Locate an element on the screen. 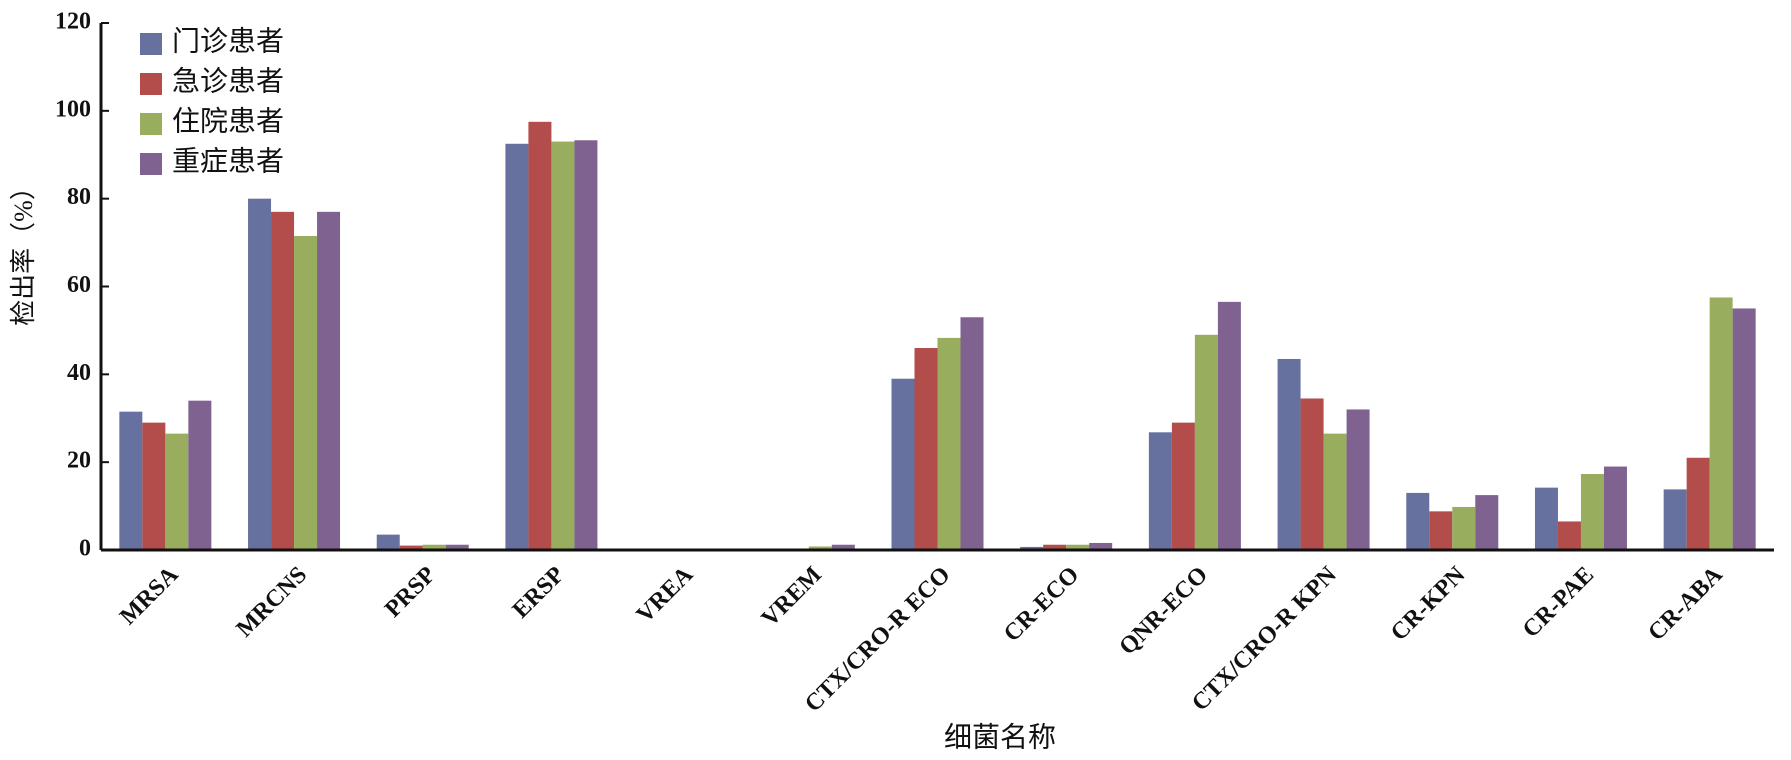 The height and width of the screenshot is (760, 1791). y-tick-label: 60 is located at coordinates (79, 285).